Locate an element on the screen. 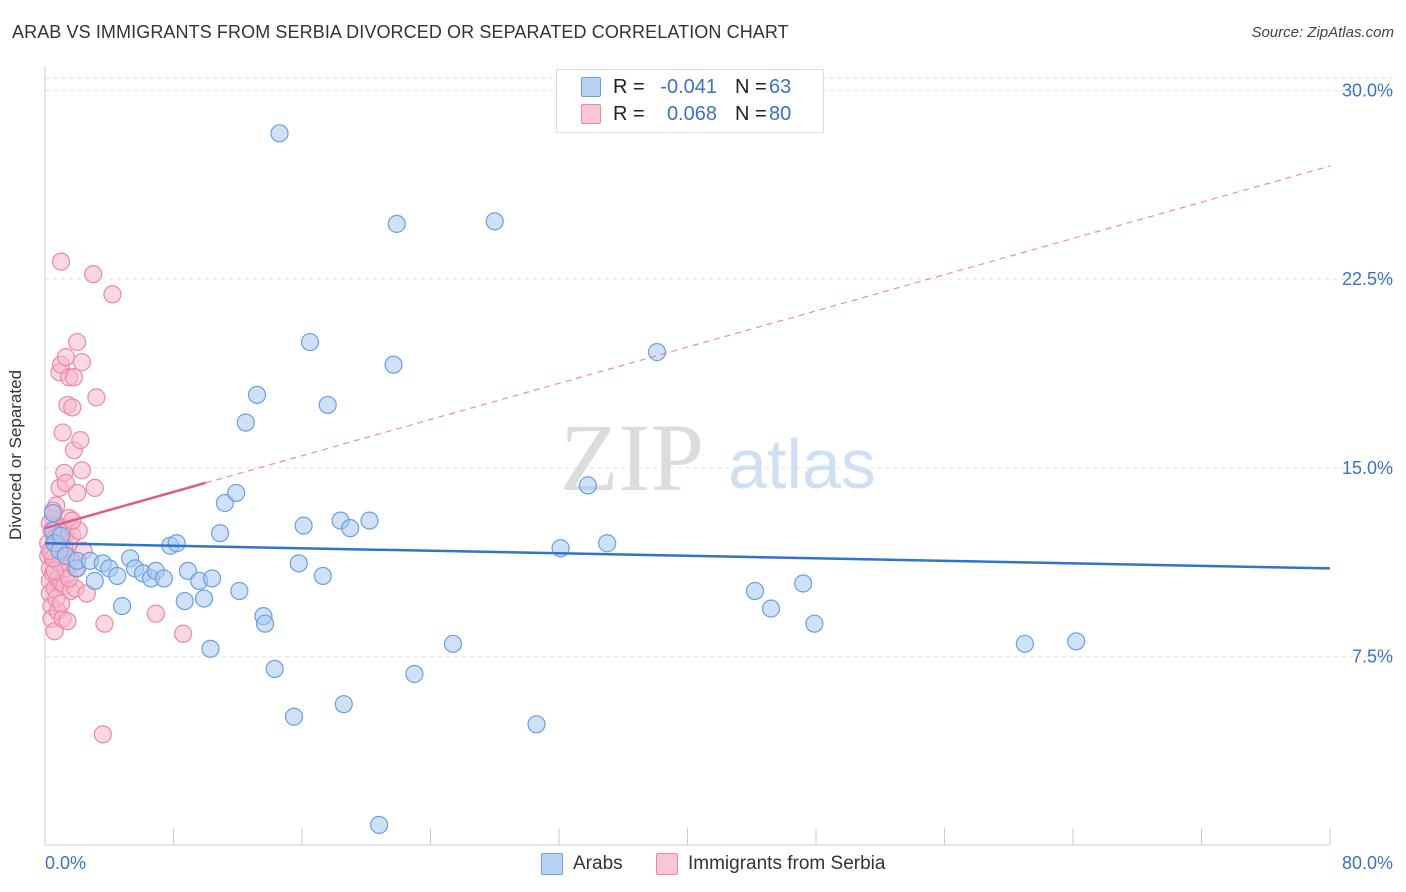 Image resolution: width=1406 pixels, height=892 pixels. stats-legend: R = -0.041 N = 63 R = 0.068 N = 80 is located at coordinates (690, 101).